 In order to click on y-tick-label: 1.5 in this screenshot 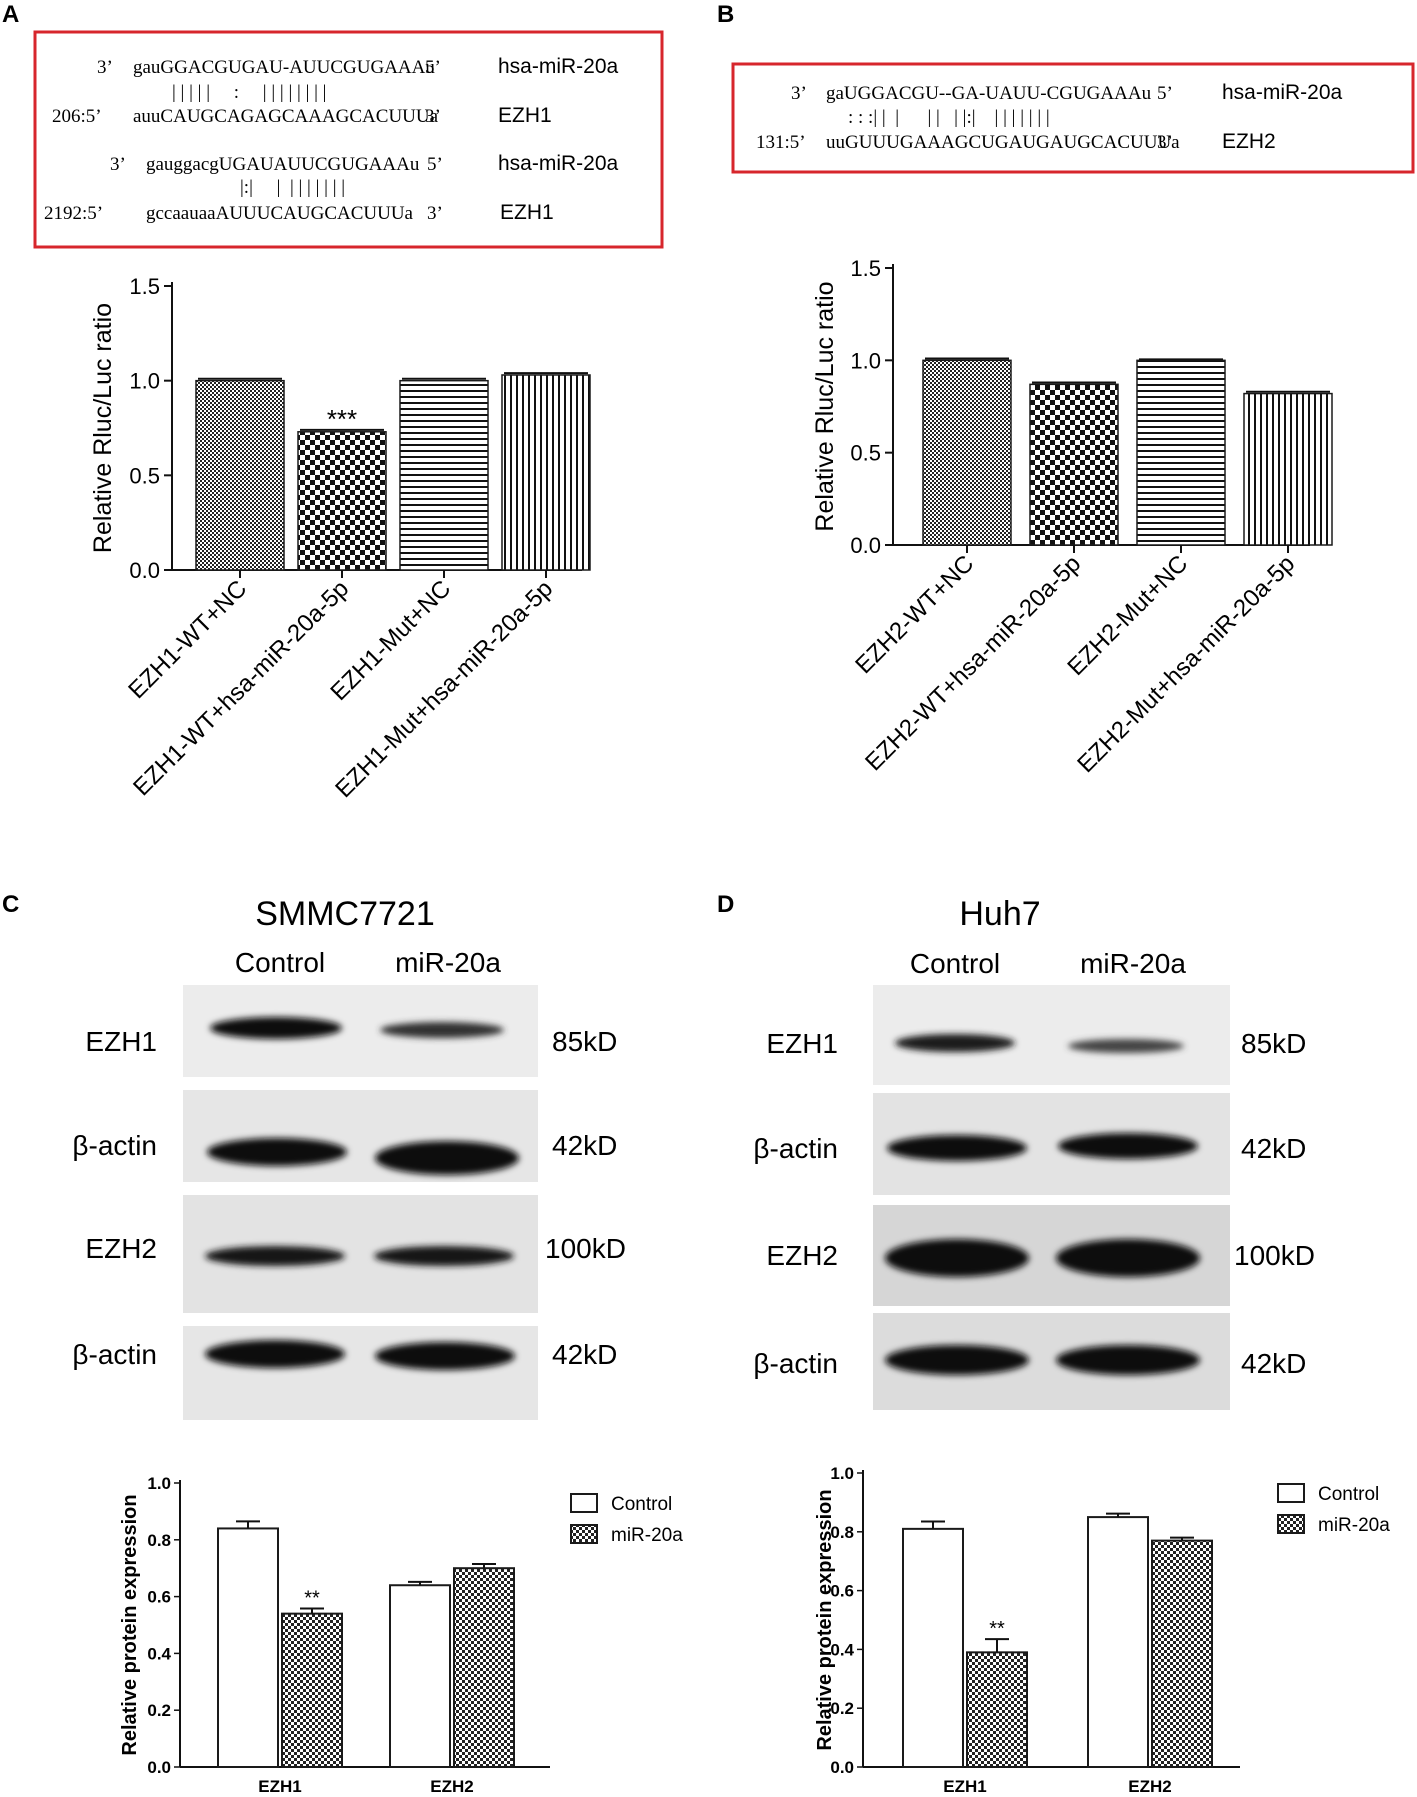, I will do `click(865, 268)`.